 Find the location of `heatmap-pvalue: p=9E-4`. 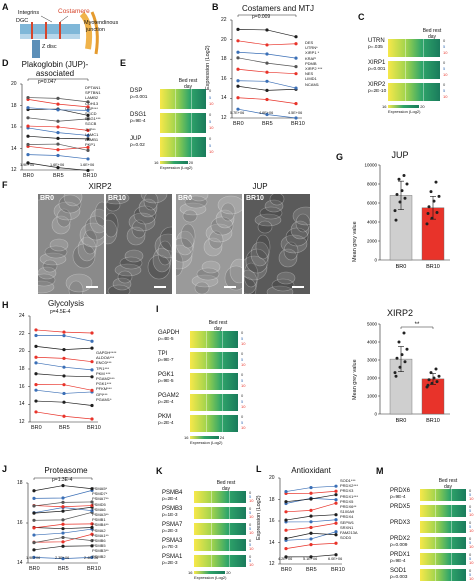

heatmap-pvalue: p=9E-4 is located at coordinates (398, 497).